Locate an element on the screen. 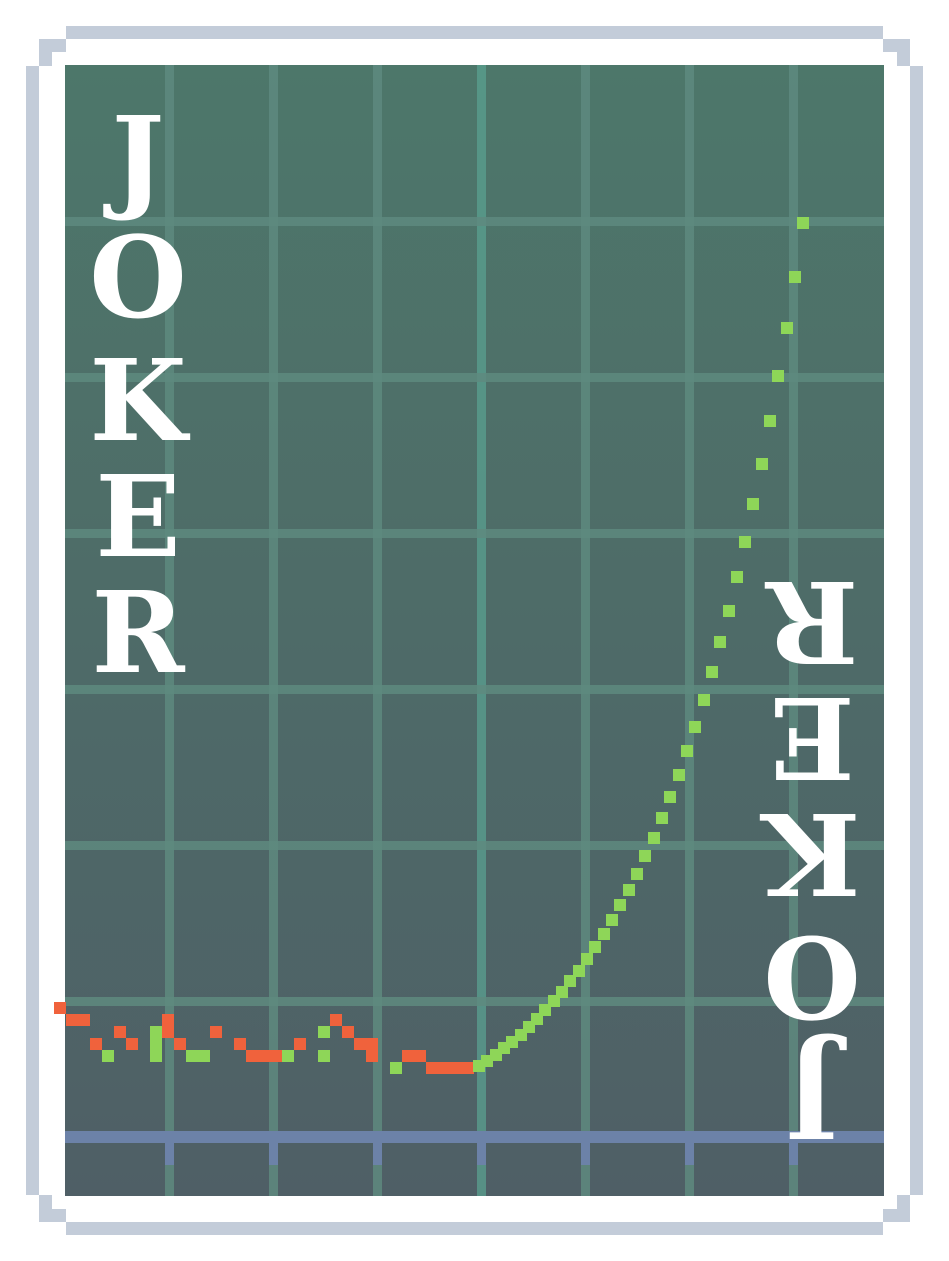  joker-title-upright: J O K E R is located at coordinates (139, 396).